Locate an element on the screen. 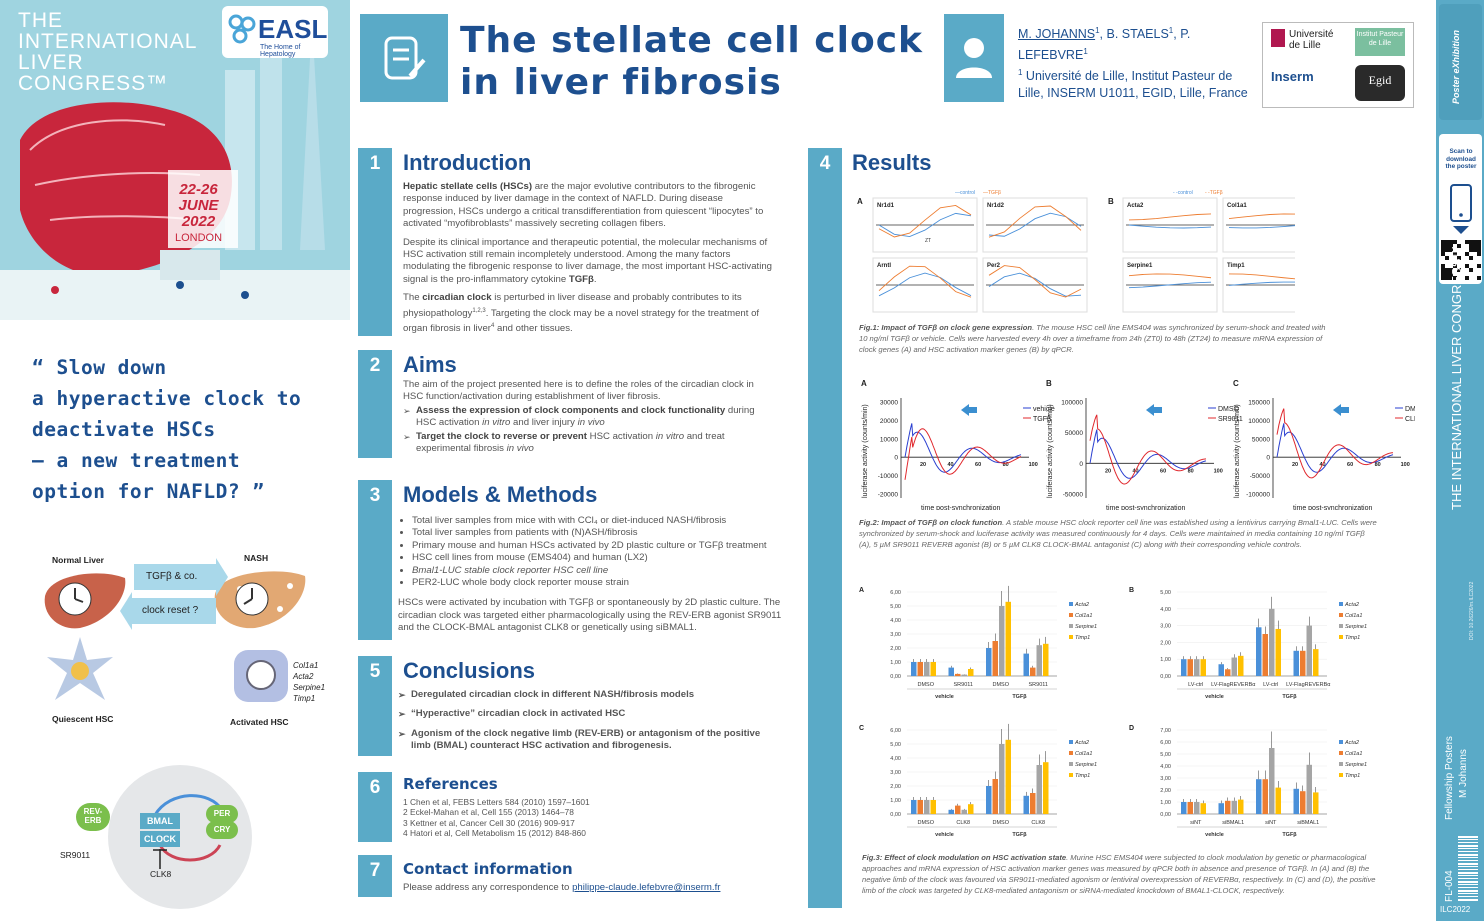 The height and width of the screenshot is (921, 1484). qpcr-panel-title: Per2 is located at coordinates (994, 266).